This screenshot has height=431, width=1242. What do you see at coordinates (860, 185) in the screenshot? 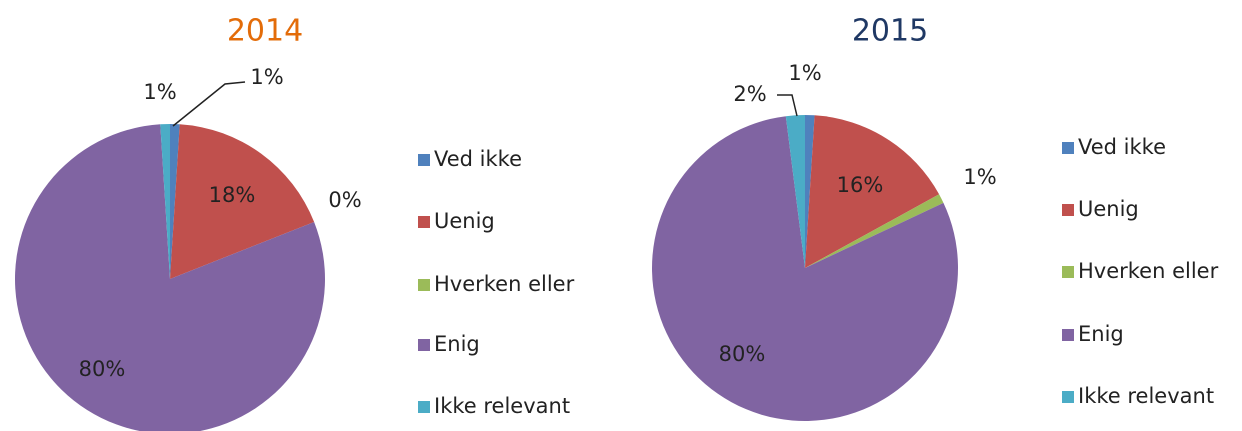
I see `data-label: 16%` at bounding box center [860, 185].